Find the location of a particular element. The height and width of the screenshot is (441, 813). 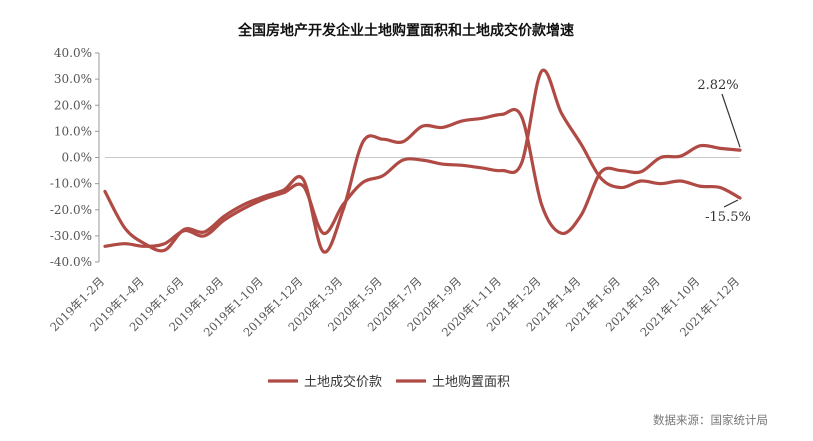

annotation-layer: 2.82% -15.5% is located at coordinates (724, 151).